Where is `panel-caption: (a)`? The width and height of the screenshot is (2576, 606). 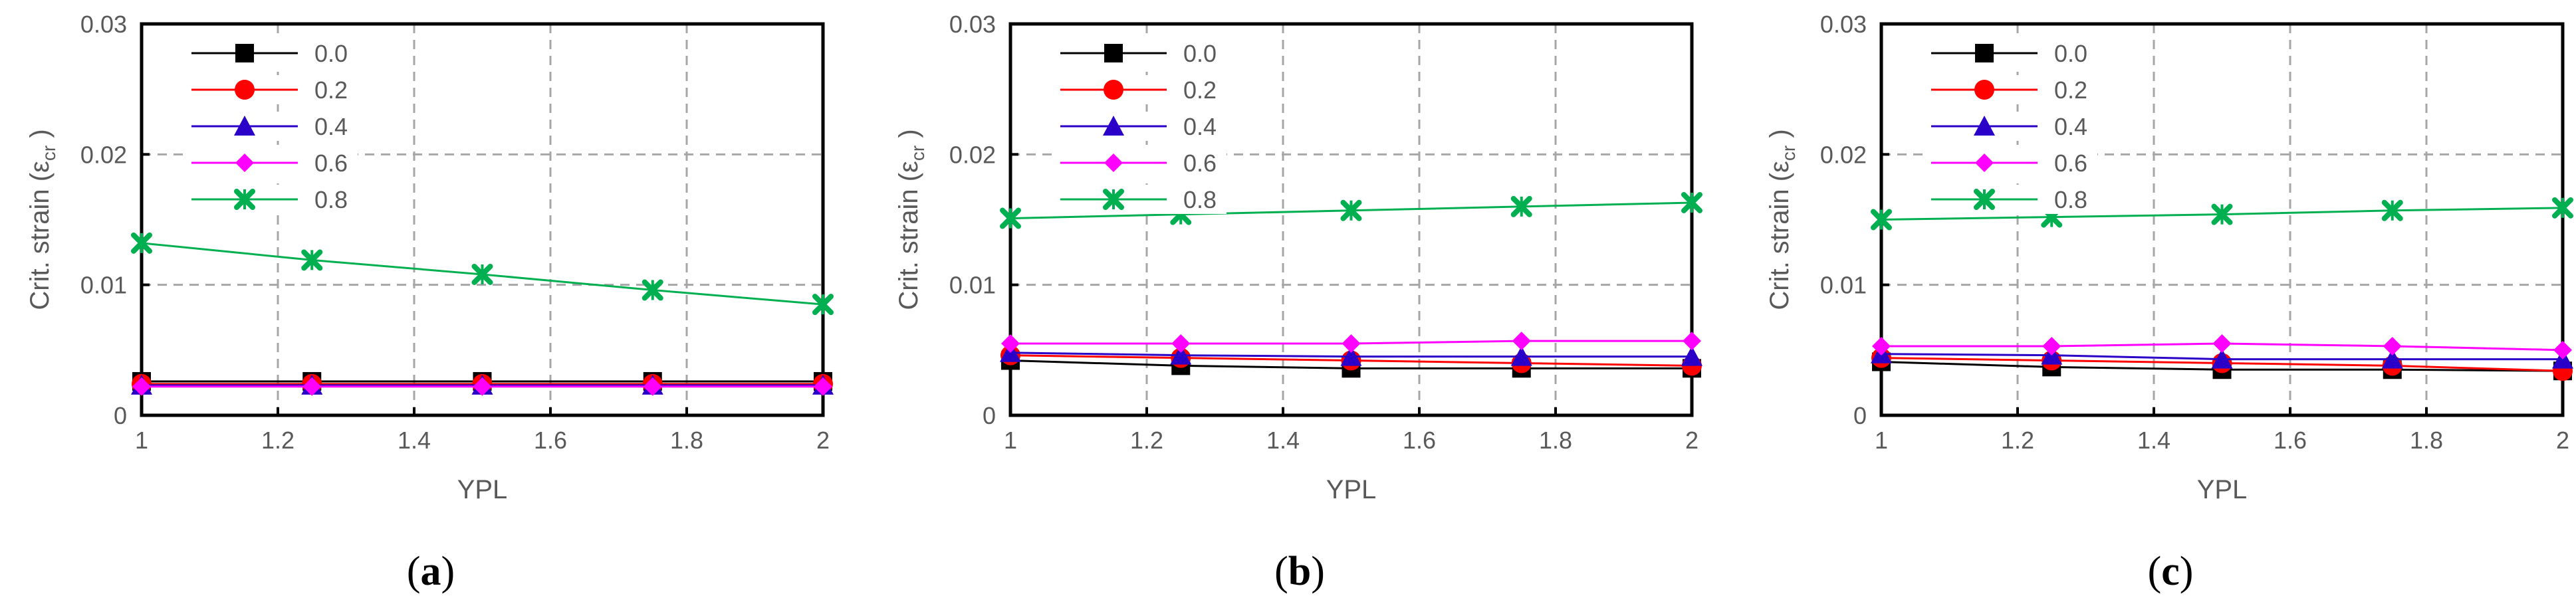 panel-caption: (a) is located at coordinates (431, 571).